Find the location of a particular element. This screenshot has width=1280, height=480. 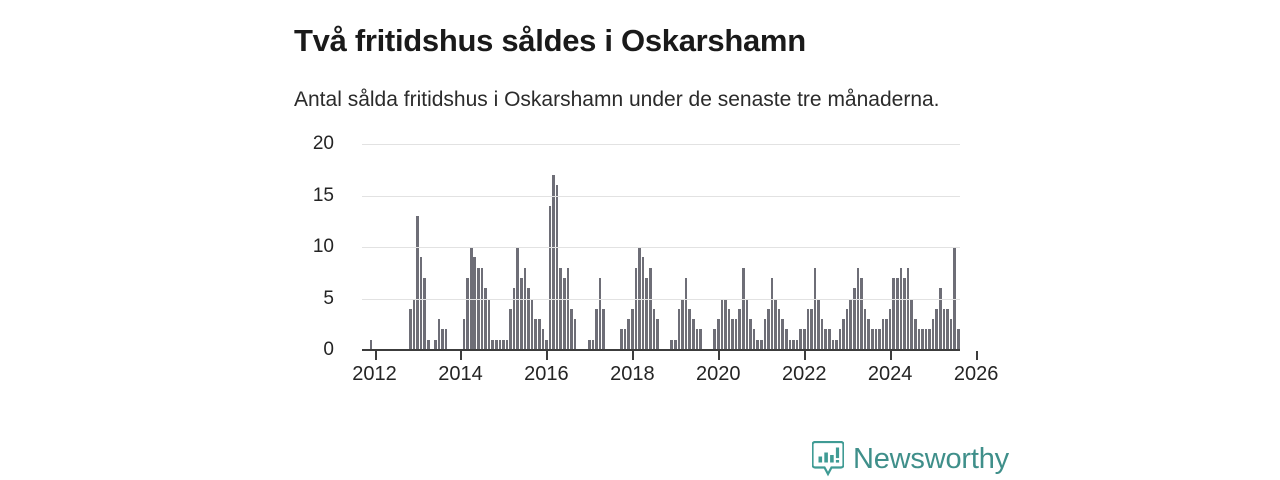

page-title: Två fritidshus såldes i Oskarshamn is located at coordinates (550, 40).